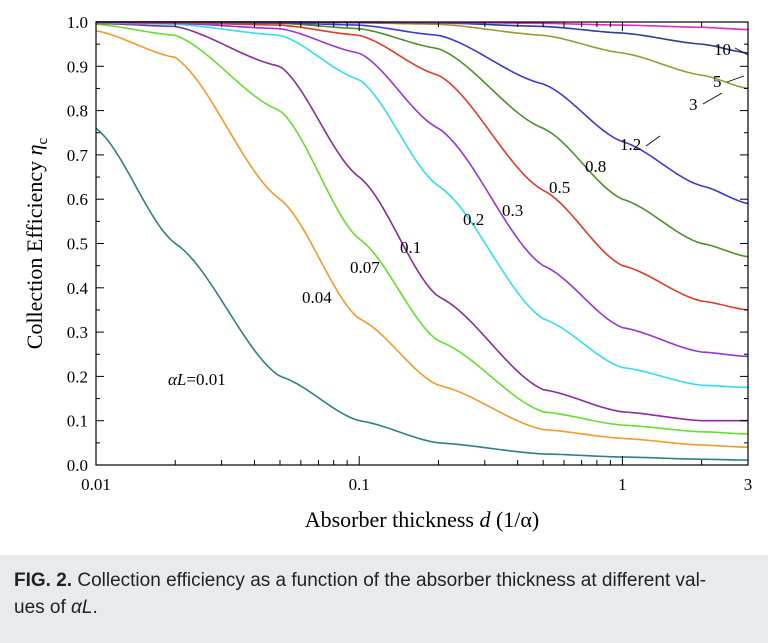 The height and width of the screenshot is (643, 768). I want to click on y-tick-label: 0.9, so click(77, 66).